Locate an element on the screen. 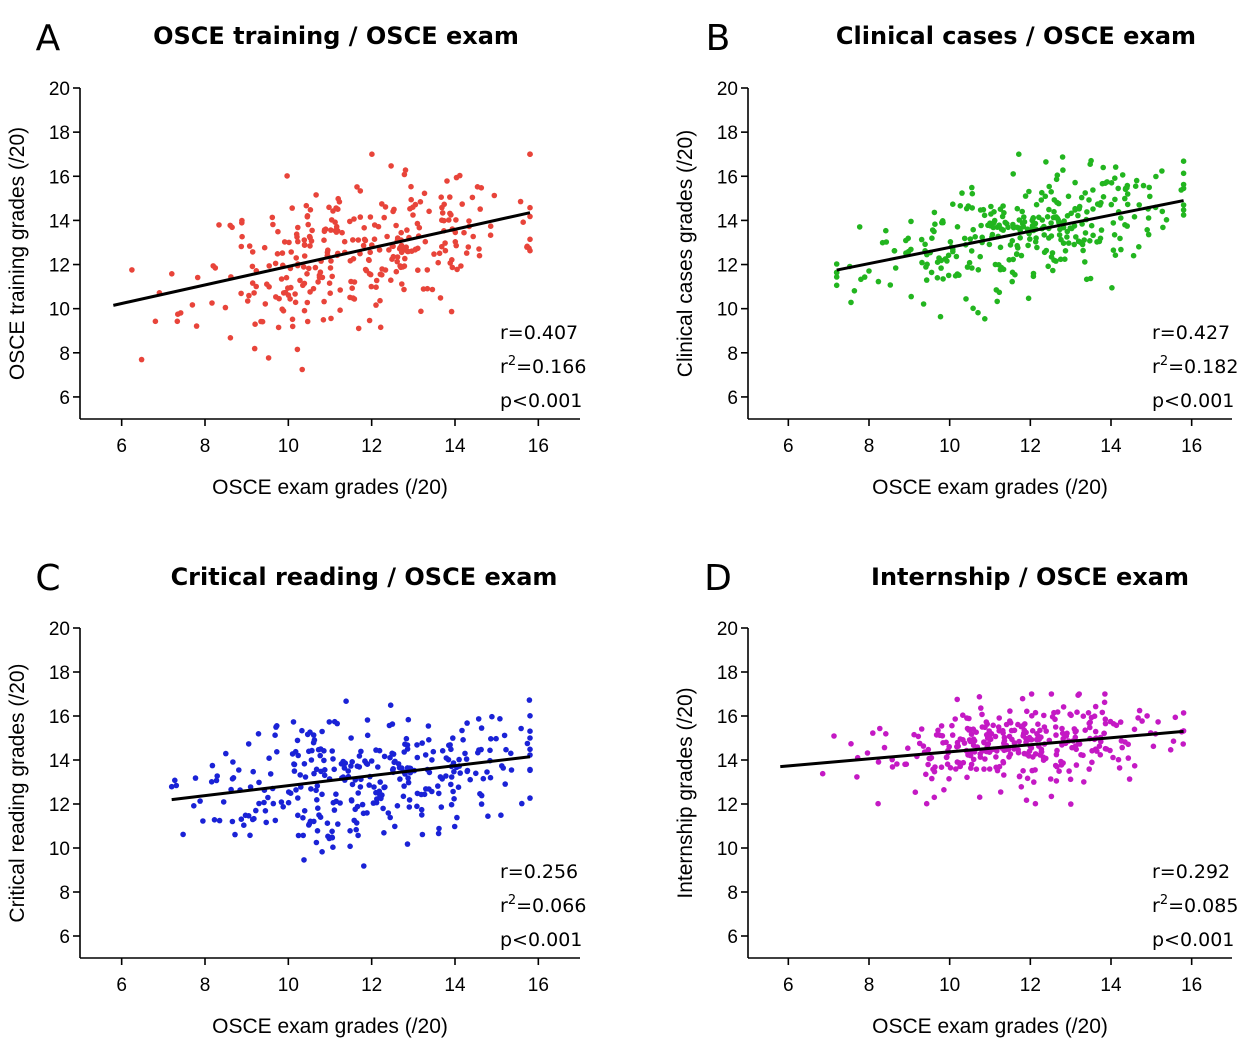  panel-letter: B is located at coordinates (718, 38).